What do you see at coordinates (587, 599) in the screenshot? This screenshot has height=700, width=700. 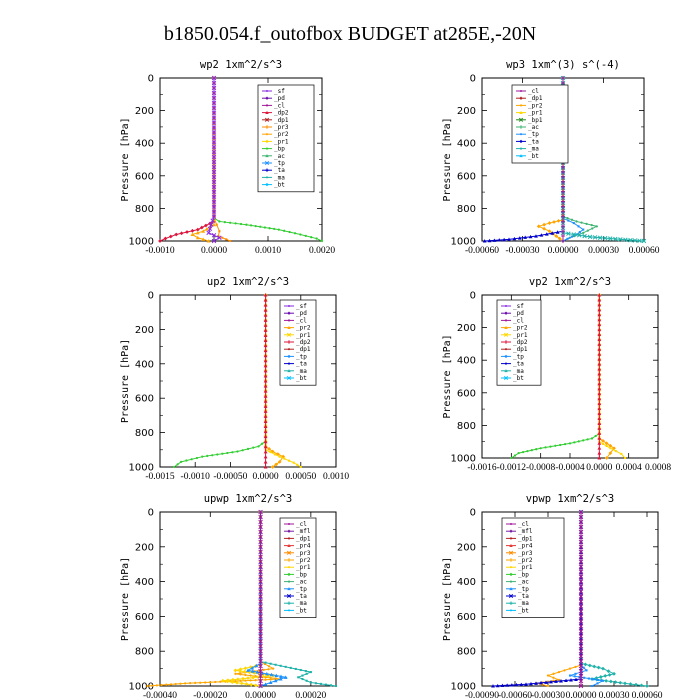 I see `series-line` at bounding box center [587, 599].